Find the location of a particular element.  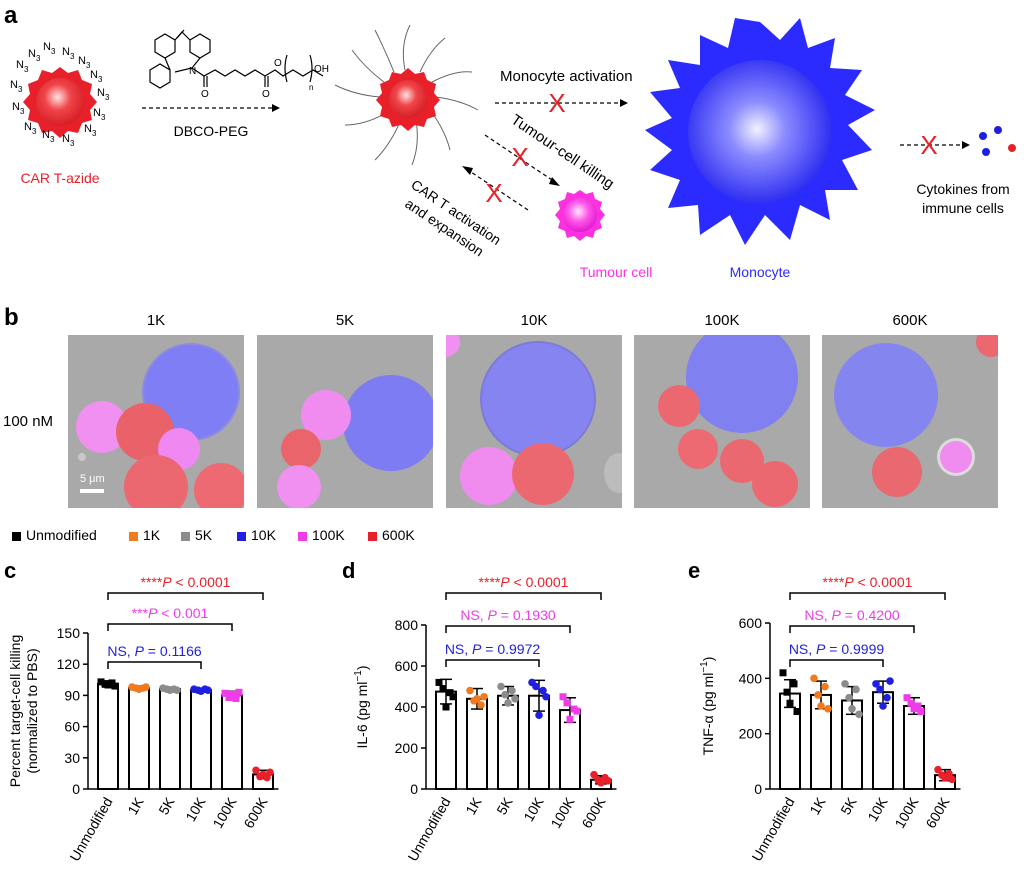

comparison-label: NS, P = 0.4200 is located at coordinates (852, 615).